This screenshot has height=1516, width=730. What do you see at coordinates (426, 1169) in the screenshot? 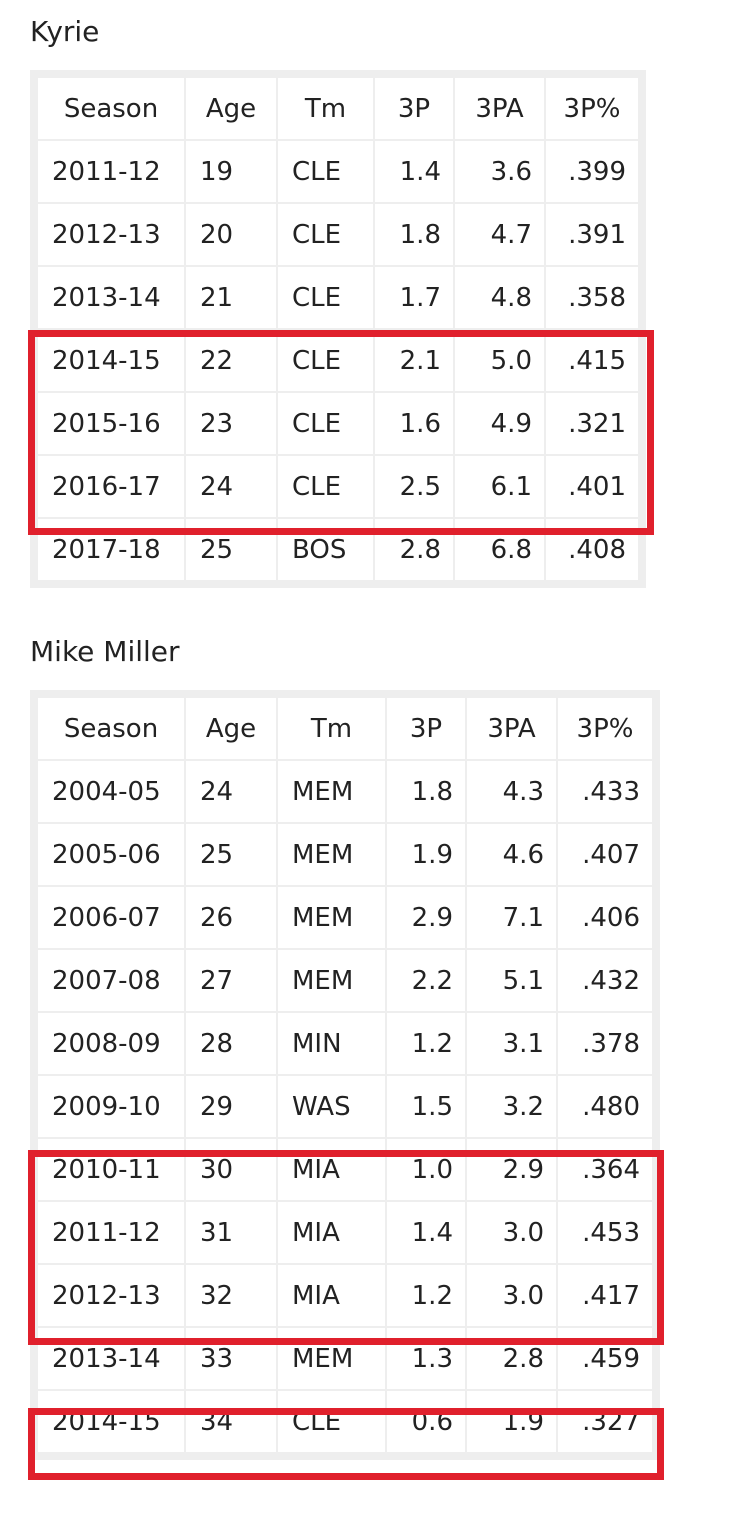
I see `cell-3p: 1.0` at bounding box center [426, 1169].